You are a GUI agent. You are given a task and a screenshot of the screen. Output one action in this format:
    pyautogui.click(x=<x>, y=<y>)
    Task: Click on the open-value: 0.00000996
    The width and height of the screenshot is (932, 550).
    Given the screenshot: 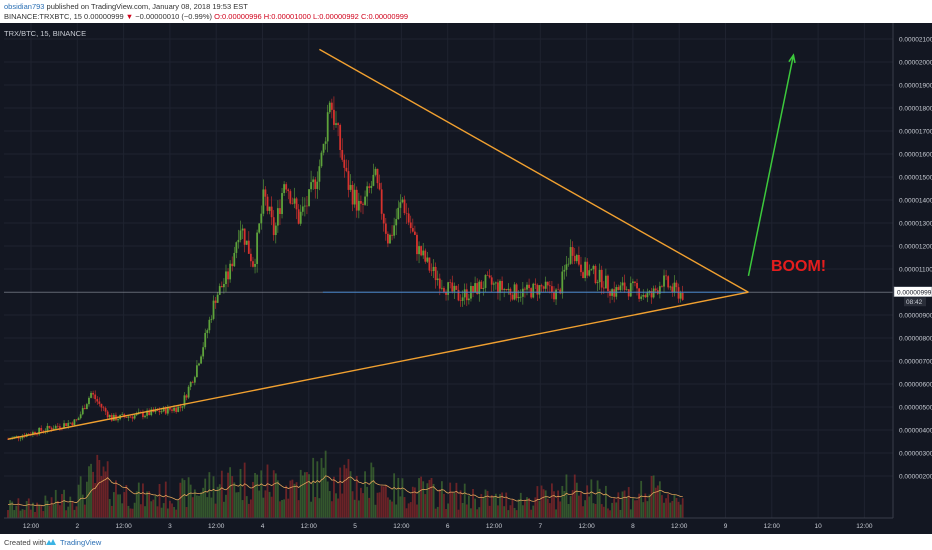 What is the action you would take?
    pyautogui.click(x=242, y=16)
    